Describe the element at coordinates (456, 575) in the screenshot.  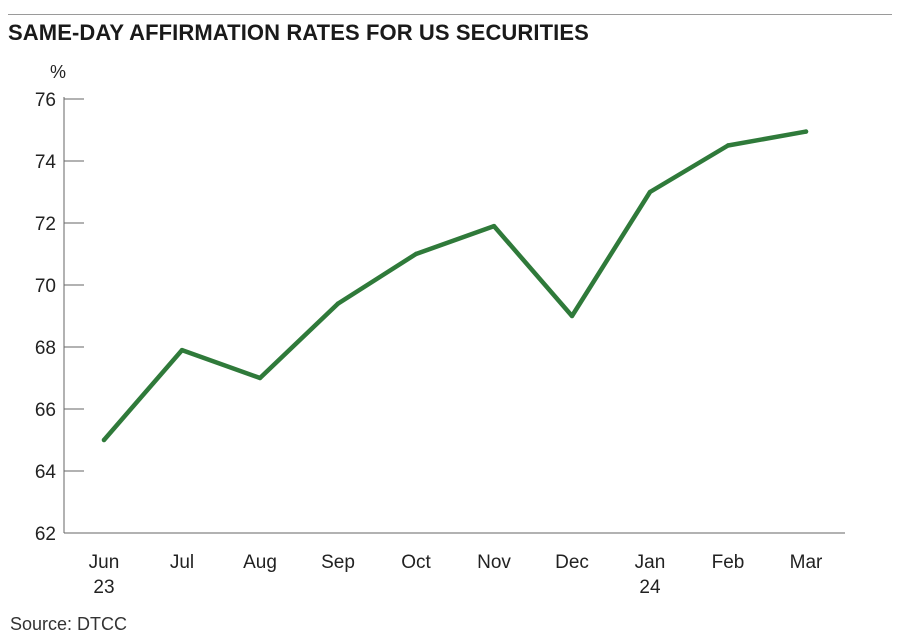
I see `x-axis-ticks: Jun 23 Jul Aug Sep Oct Nov Dec Jan 24 Feb Mar` at that location.